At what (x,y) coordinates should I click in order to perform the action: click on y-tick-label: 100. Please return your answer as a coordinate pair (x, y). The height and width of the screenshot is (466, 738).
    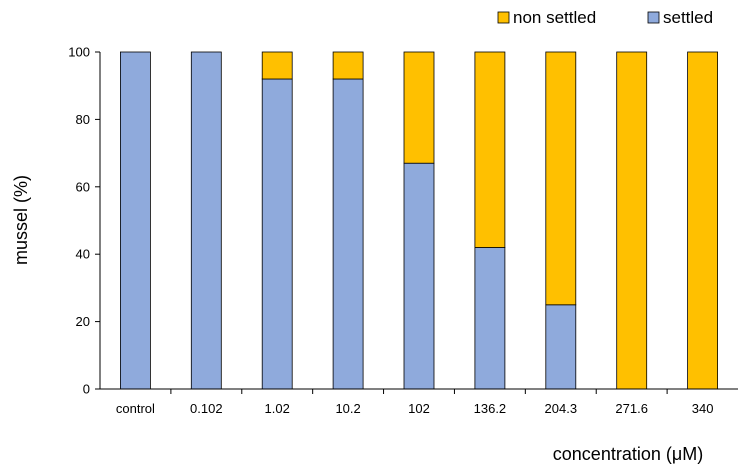
    Looking at the image, I should click on (79, 52).